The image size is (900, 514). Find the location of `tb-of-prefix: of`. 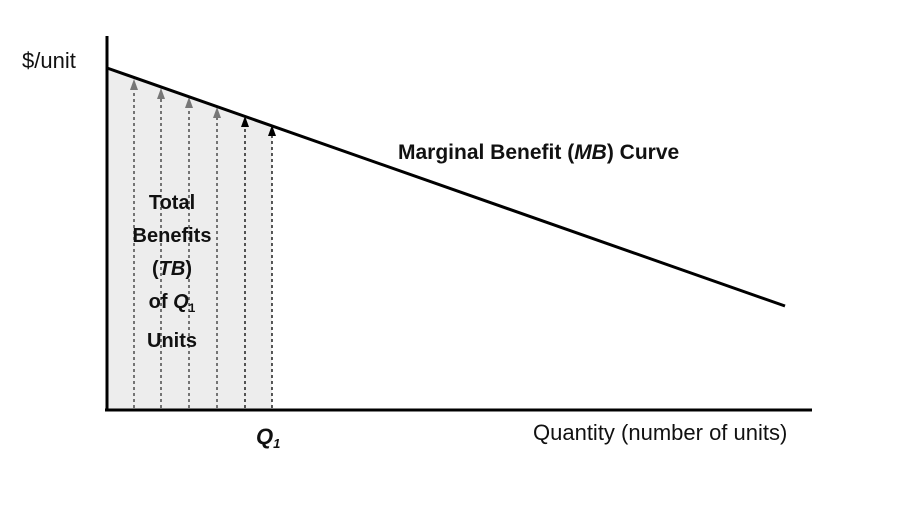

tb-of-prefix: of is located at coordinates (161, 302).